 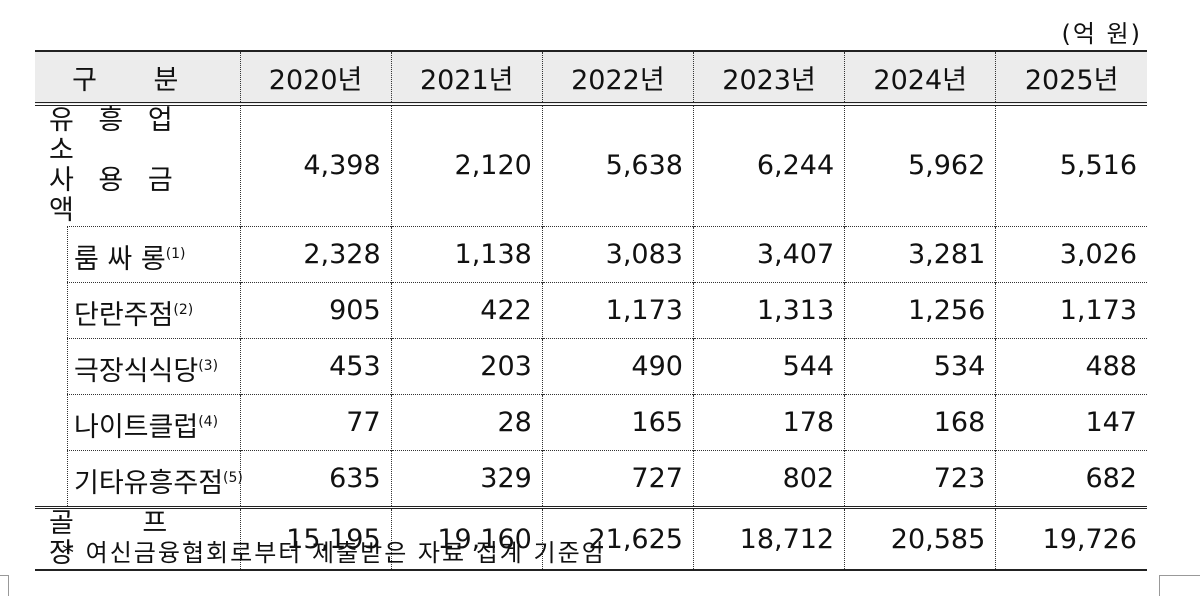 What do you see at coordinates (137, 78) in the screenshot?
I see `header-cell: 구 분` at bounding box center [137, 78].